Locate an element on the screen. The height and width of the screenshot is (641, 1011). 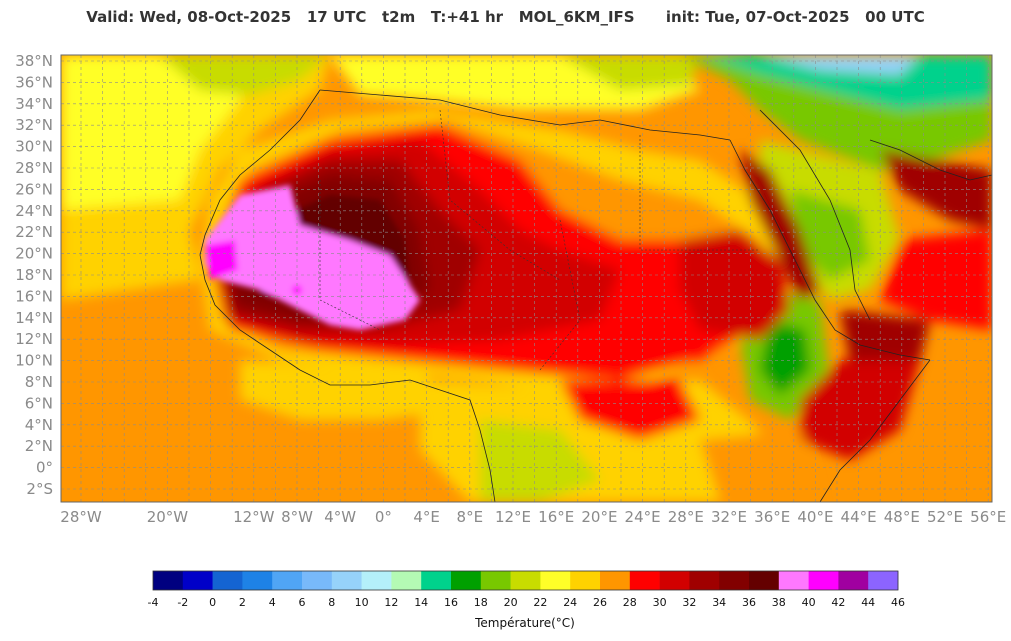
coast-red-sea-east is located at coordinates (815, 215).